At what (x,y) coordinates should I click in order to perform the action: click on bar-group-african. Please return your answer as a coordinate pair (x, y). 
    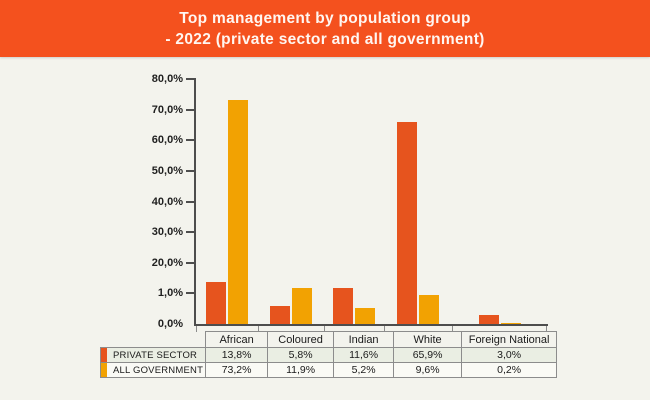
    Looking at the image, I should click on (227, 201).